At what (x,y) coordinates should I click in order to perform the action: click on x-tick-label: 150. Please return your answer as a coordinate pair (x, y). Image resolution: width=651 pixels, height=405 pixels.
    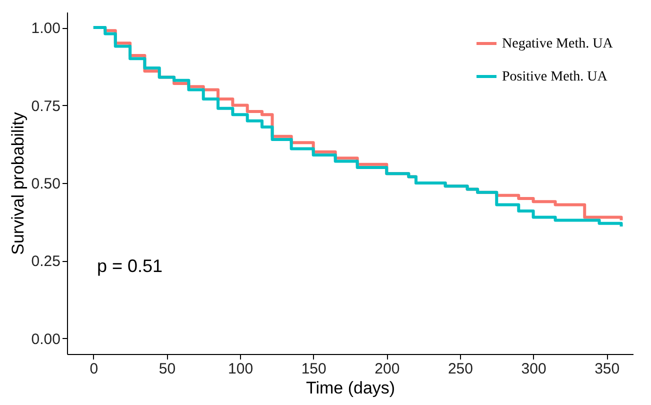
    Looking at the image, I should click on (313, 369).